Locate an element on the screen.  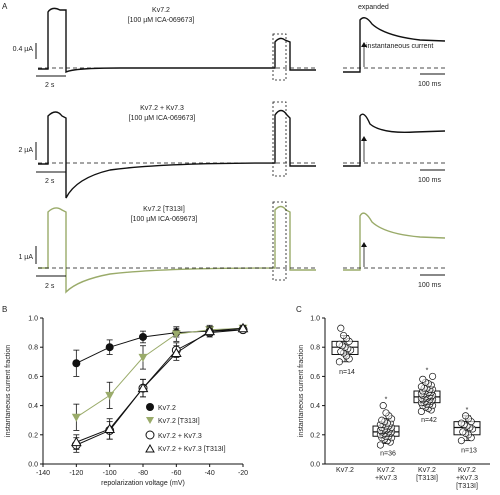
row2-zoom-box is located at coordinates (279, 139).